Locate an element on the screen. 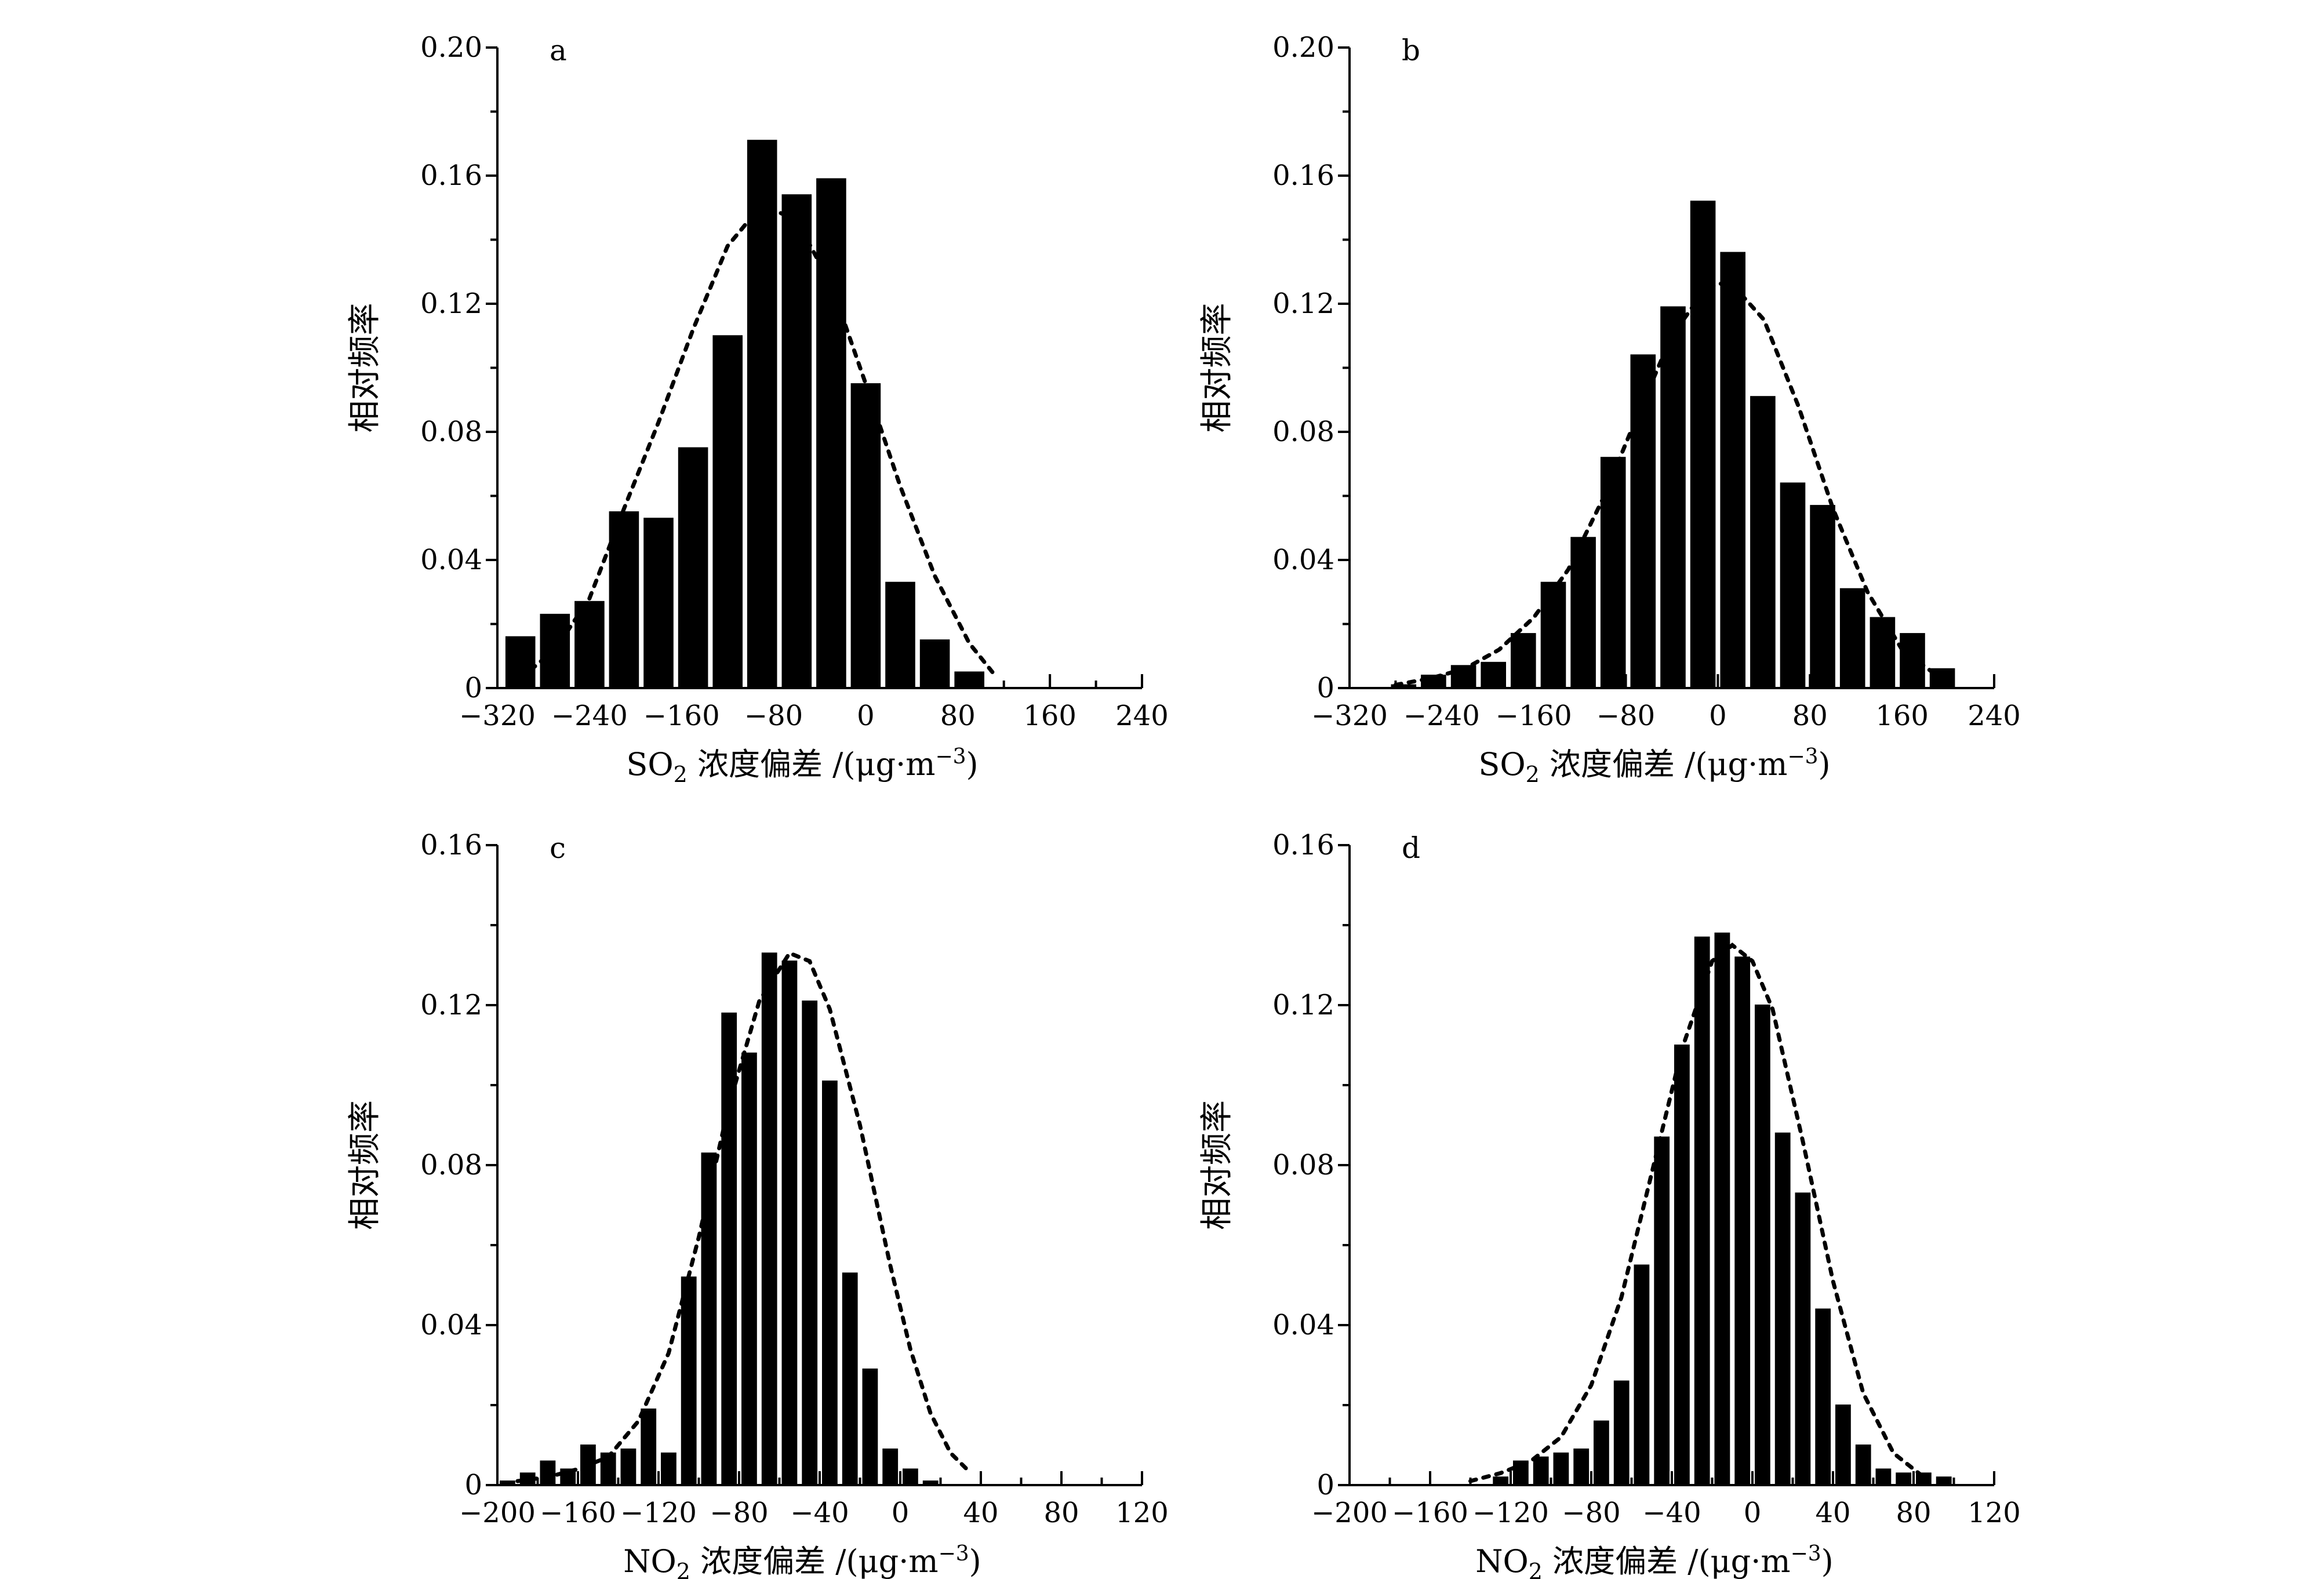 This screenshot has width=2324, height=1579. x-tick-label: 120 is located at coordinates (1142, 1513).